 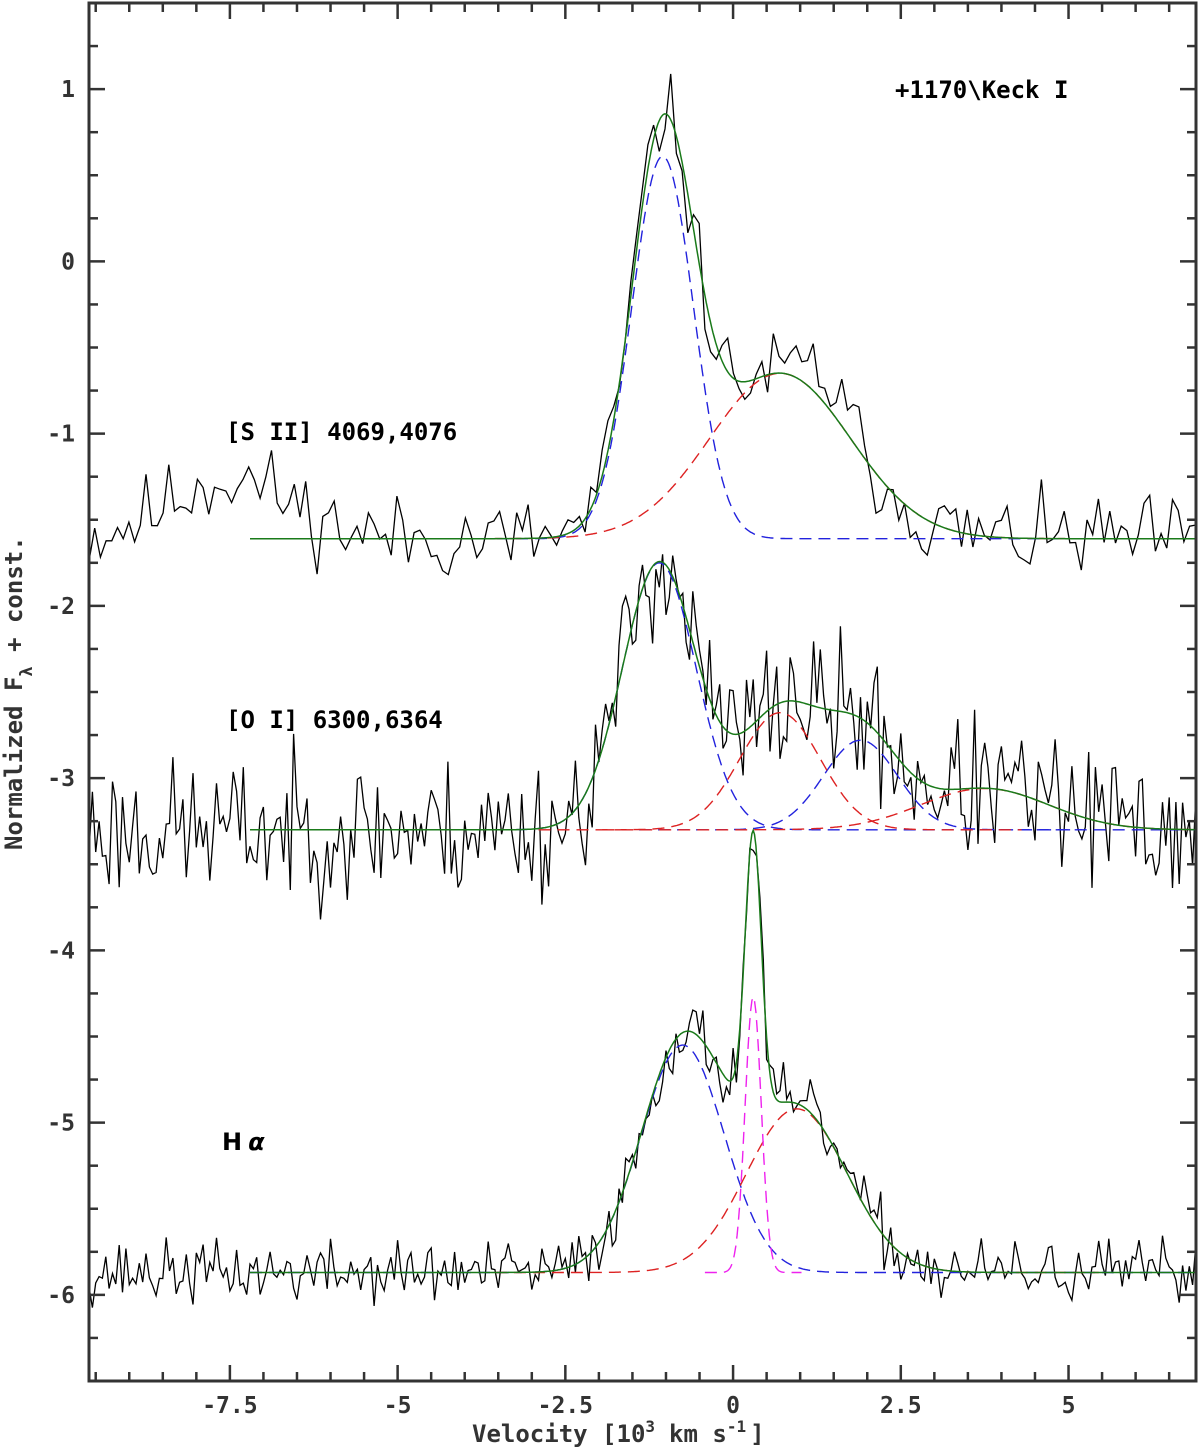 I want to click on x-tick-label: -5, so click(x=398, y=1406).